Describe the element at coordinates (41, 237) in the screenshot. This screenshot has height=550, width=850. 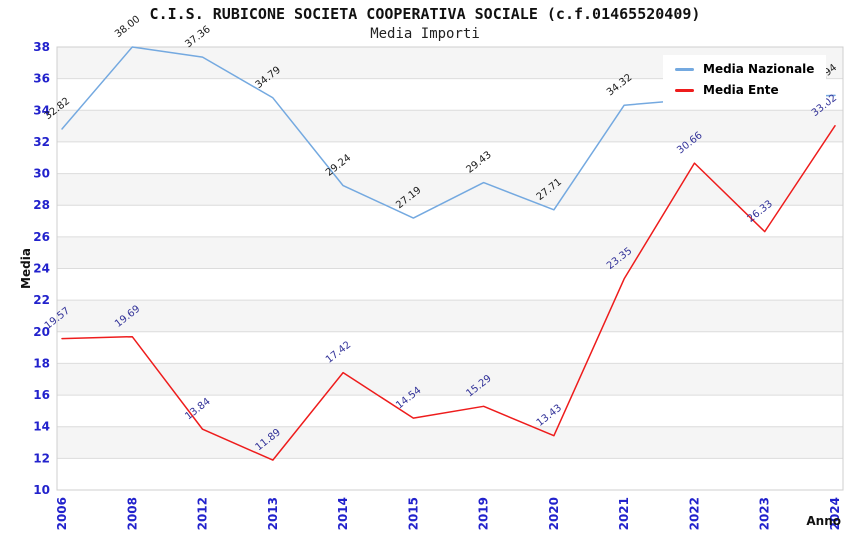
I see `y-tick-label: 26` at that location.